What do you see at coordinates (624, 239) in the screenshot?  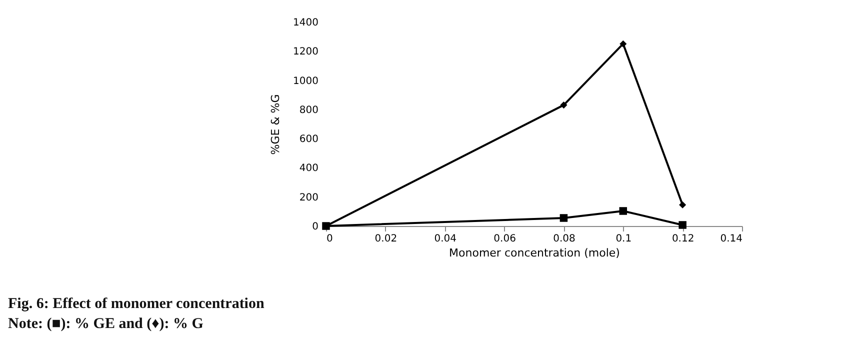 I see `x-tick-label: 0.1` at bounding box center [624, 239].